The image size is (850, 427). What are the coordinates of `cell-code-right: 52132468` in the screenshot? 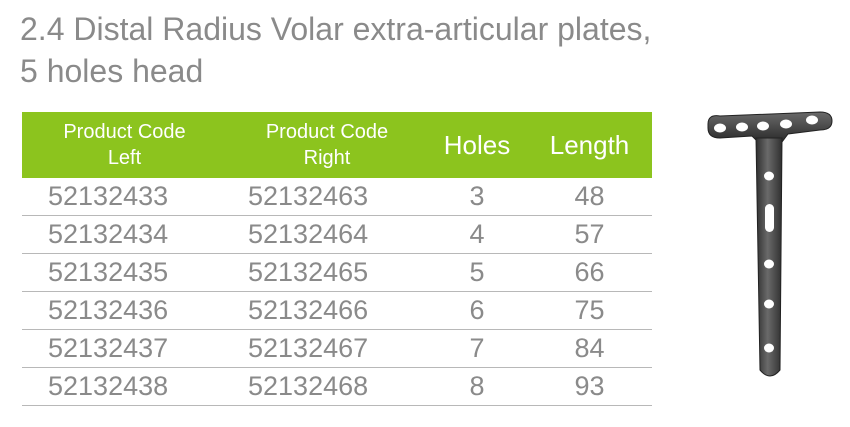 It's located at (308, 386).